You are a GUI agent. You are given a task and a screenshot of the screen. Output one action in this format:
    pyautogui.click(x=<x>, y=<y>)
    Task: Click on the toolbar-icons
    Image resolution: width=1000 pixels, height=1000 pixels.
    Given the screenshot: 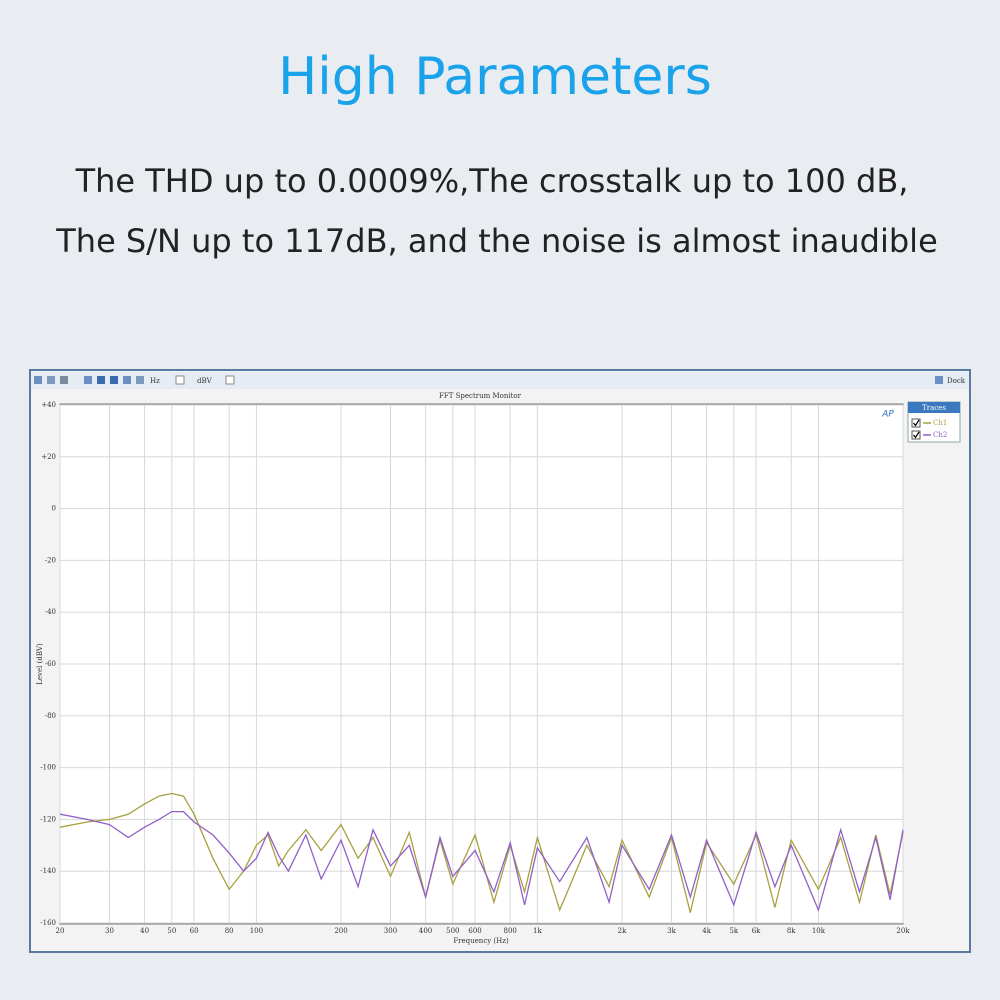 What is the action you would take?
    pyautogui.click(x=134, y=380)
    